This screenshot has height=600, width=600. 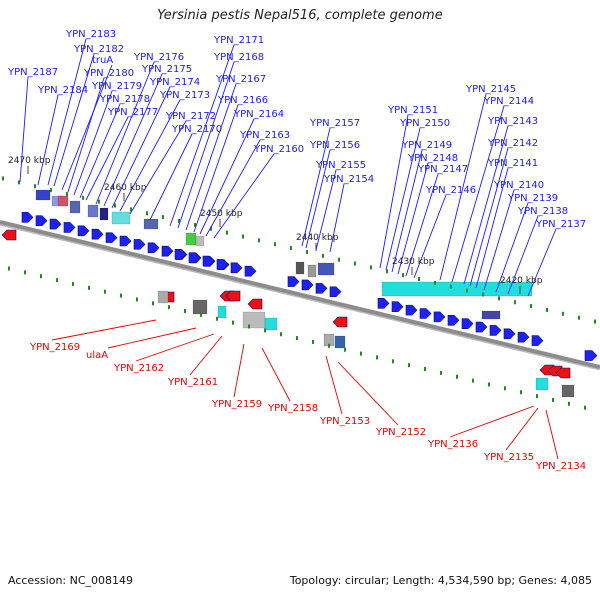 I want to click on forward-gene-label: YPN_2156, so click(x=334, y=145).